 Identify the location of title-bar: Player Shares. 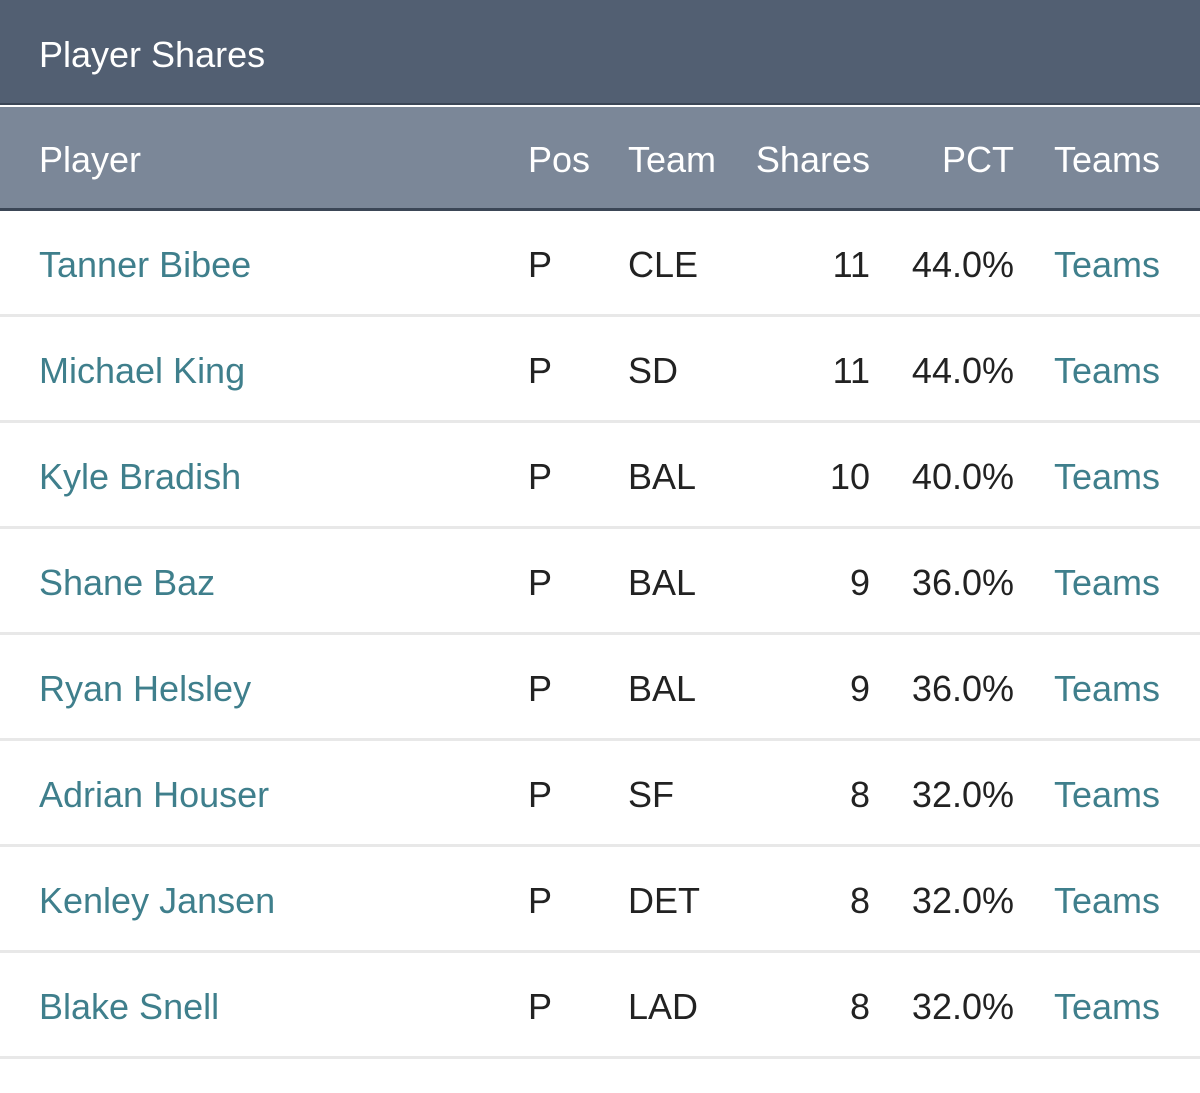
(600, 52).